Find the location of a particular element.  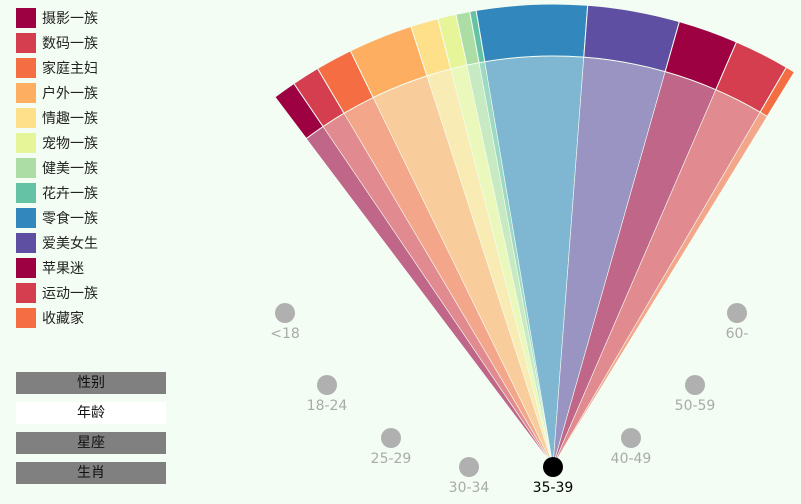

legend-item: 苹果迷 is located at coordinates (57, 267).